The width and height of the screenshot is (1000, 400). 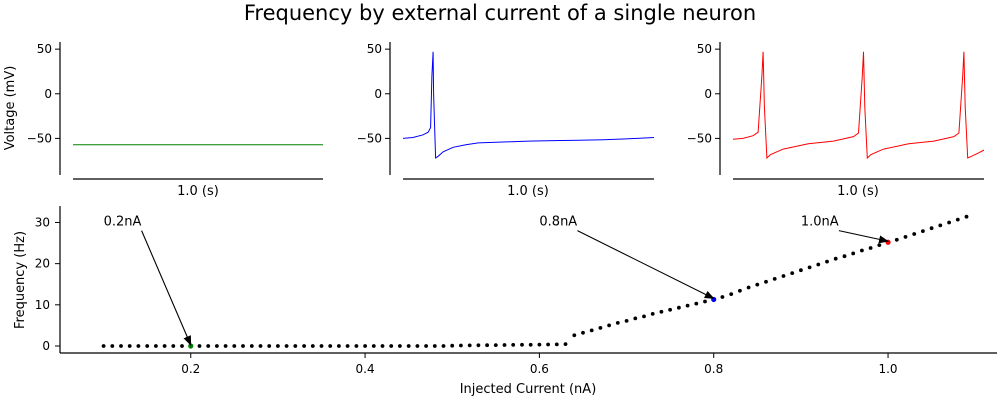 What do you see at coordinates (42, 264) in the screenshot?
I see `y-tick-label: 20` at bounding box center [42, 264].